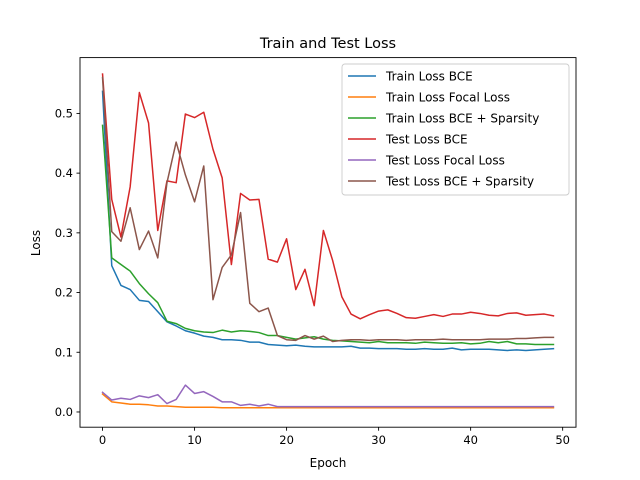  I want to click on x-tick-label: 0, so click(102, 440).